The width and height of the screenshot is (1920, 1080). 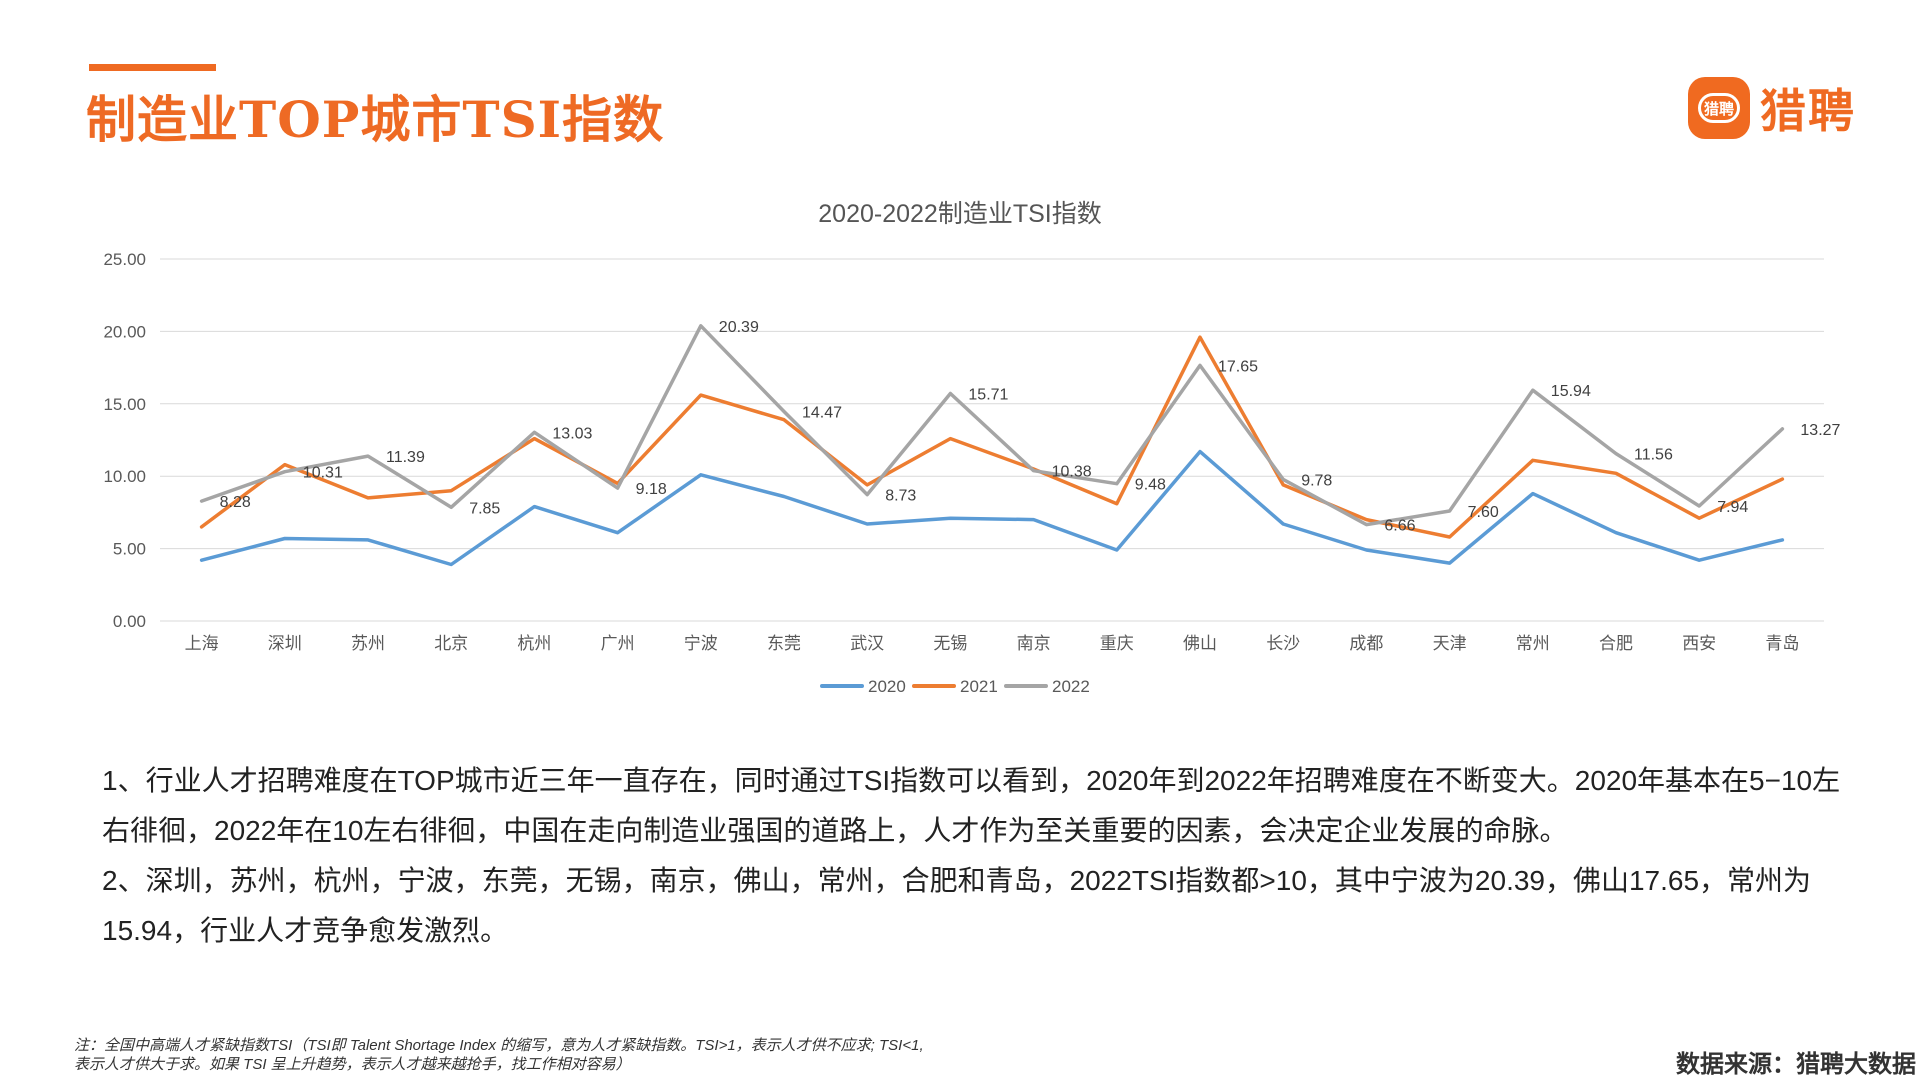 What do you see at coordinates (572, 433) in the screenshot?
I see `data-label: 13.03` at bounding box center [572, 433].